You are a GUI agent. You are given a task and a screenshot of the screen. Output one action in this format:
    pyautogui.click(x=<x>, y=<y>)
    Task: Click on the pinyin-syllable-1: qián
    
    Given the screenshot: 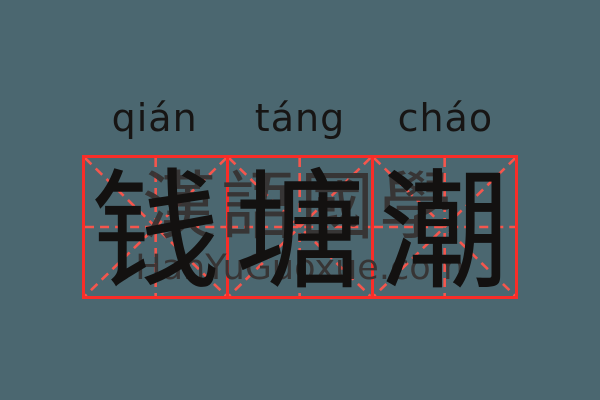 What is the action you would take?
    pyautogui.click(x=154, y=118)
    